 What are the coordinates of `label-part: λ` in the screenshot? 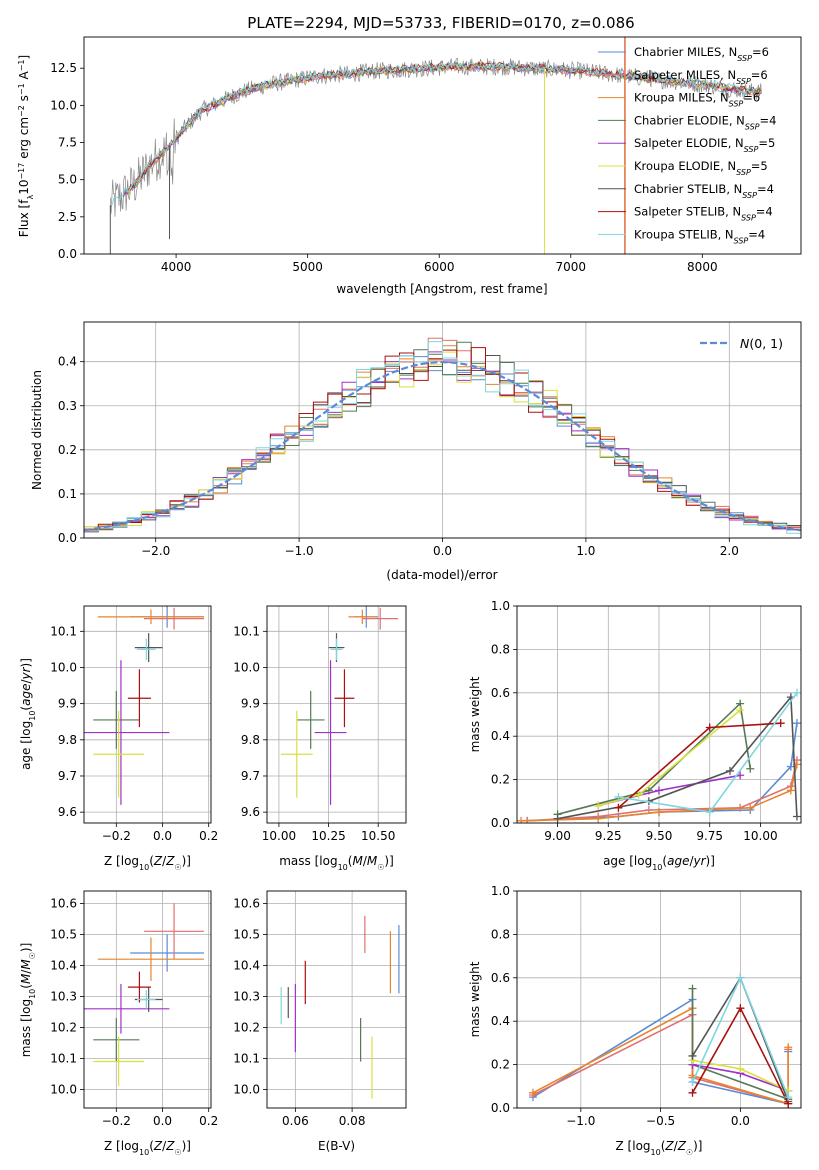 It's located at (30, 197).